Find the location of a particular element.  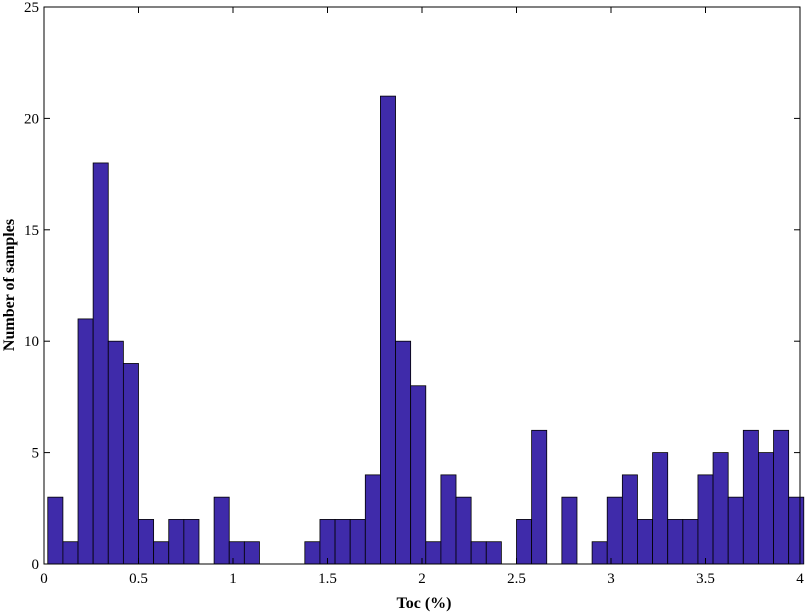

x-tick-label: 2 is located at coordinates (422, 579).